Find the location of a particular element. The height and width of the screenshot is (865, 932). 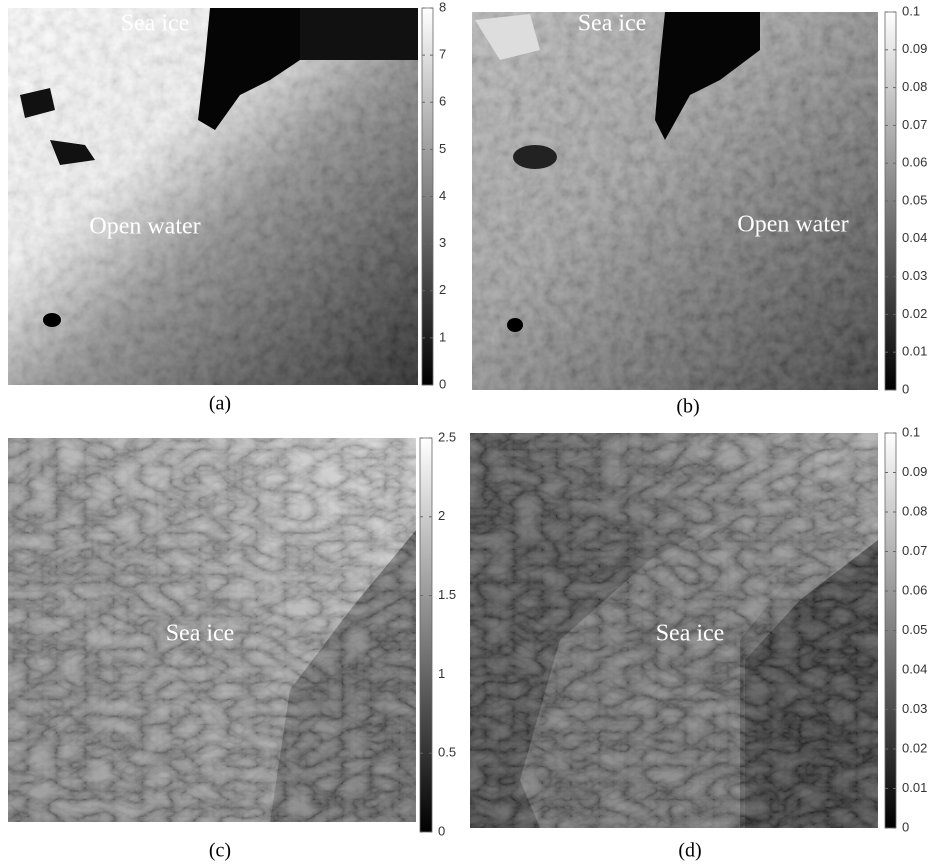

panel-label: (d) is located at coordinates (689, 851).